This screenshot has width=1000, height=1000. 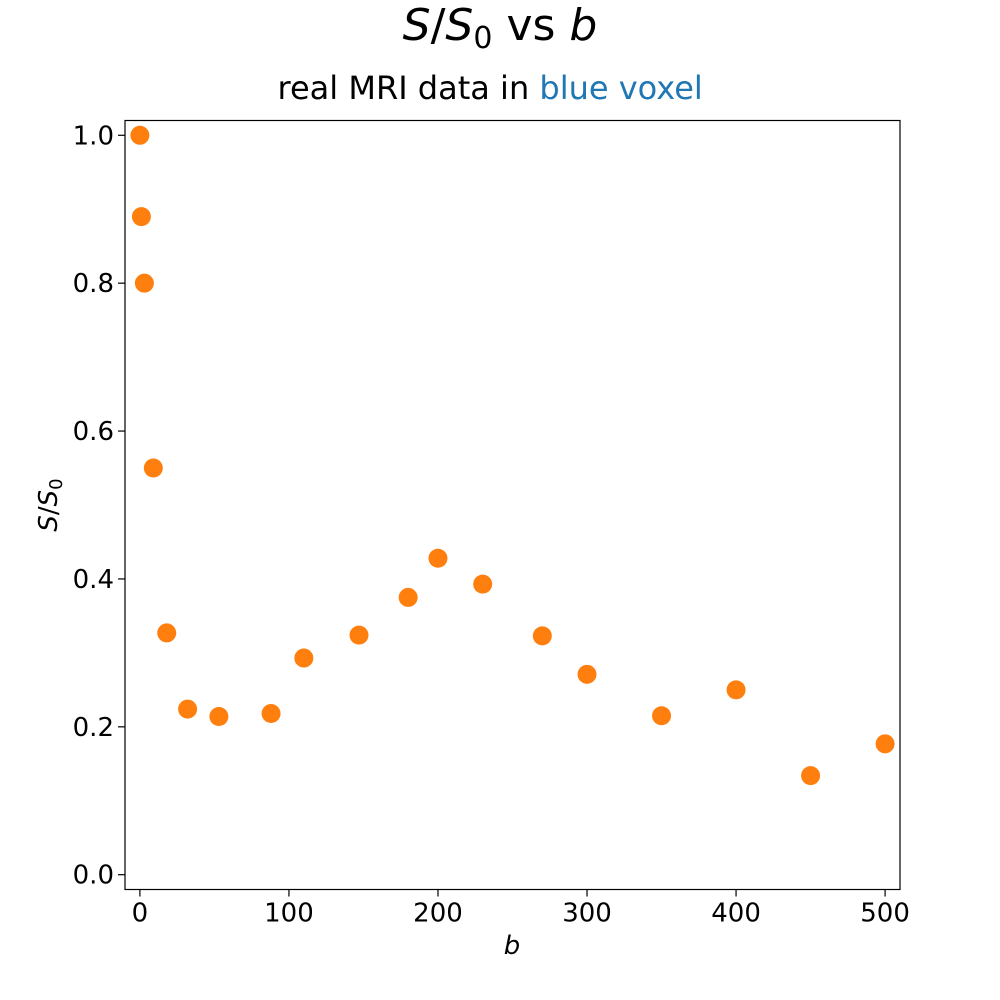 I want to click on ylabel-slash: /, so click(x=49, y=510).